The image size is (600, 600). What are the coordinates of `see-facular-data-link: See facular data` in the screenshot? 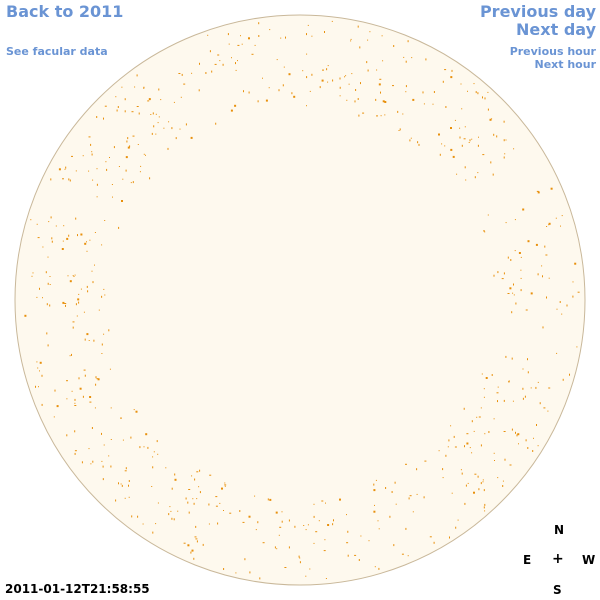 It's located at (57, 51).